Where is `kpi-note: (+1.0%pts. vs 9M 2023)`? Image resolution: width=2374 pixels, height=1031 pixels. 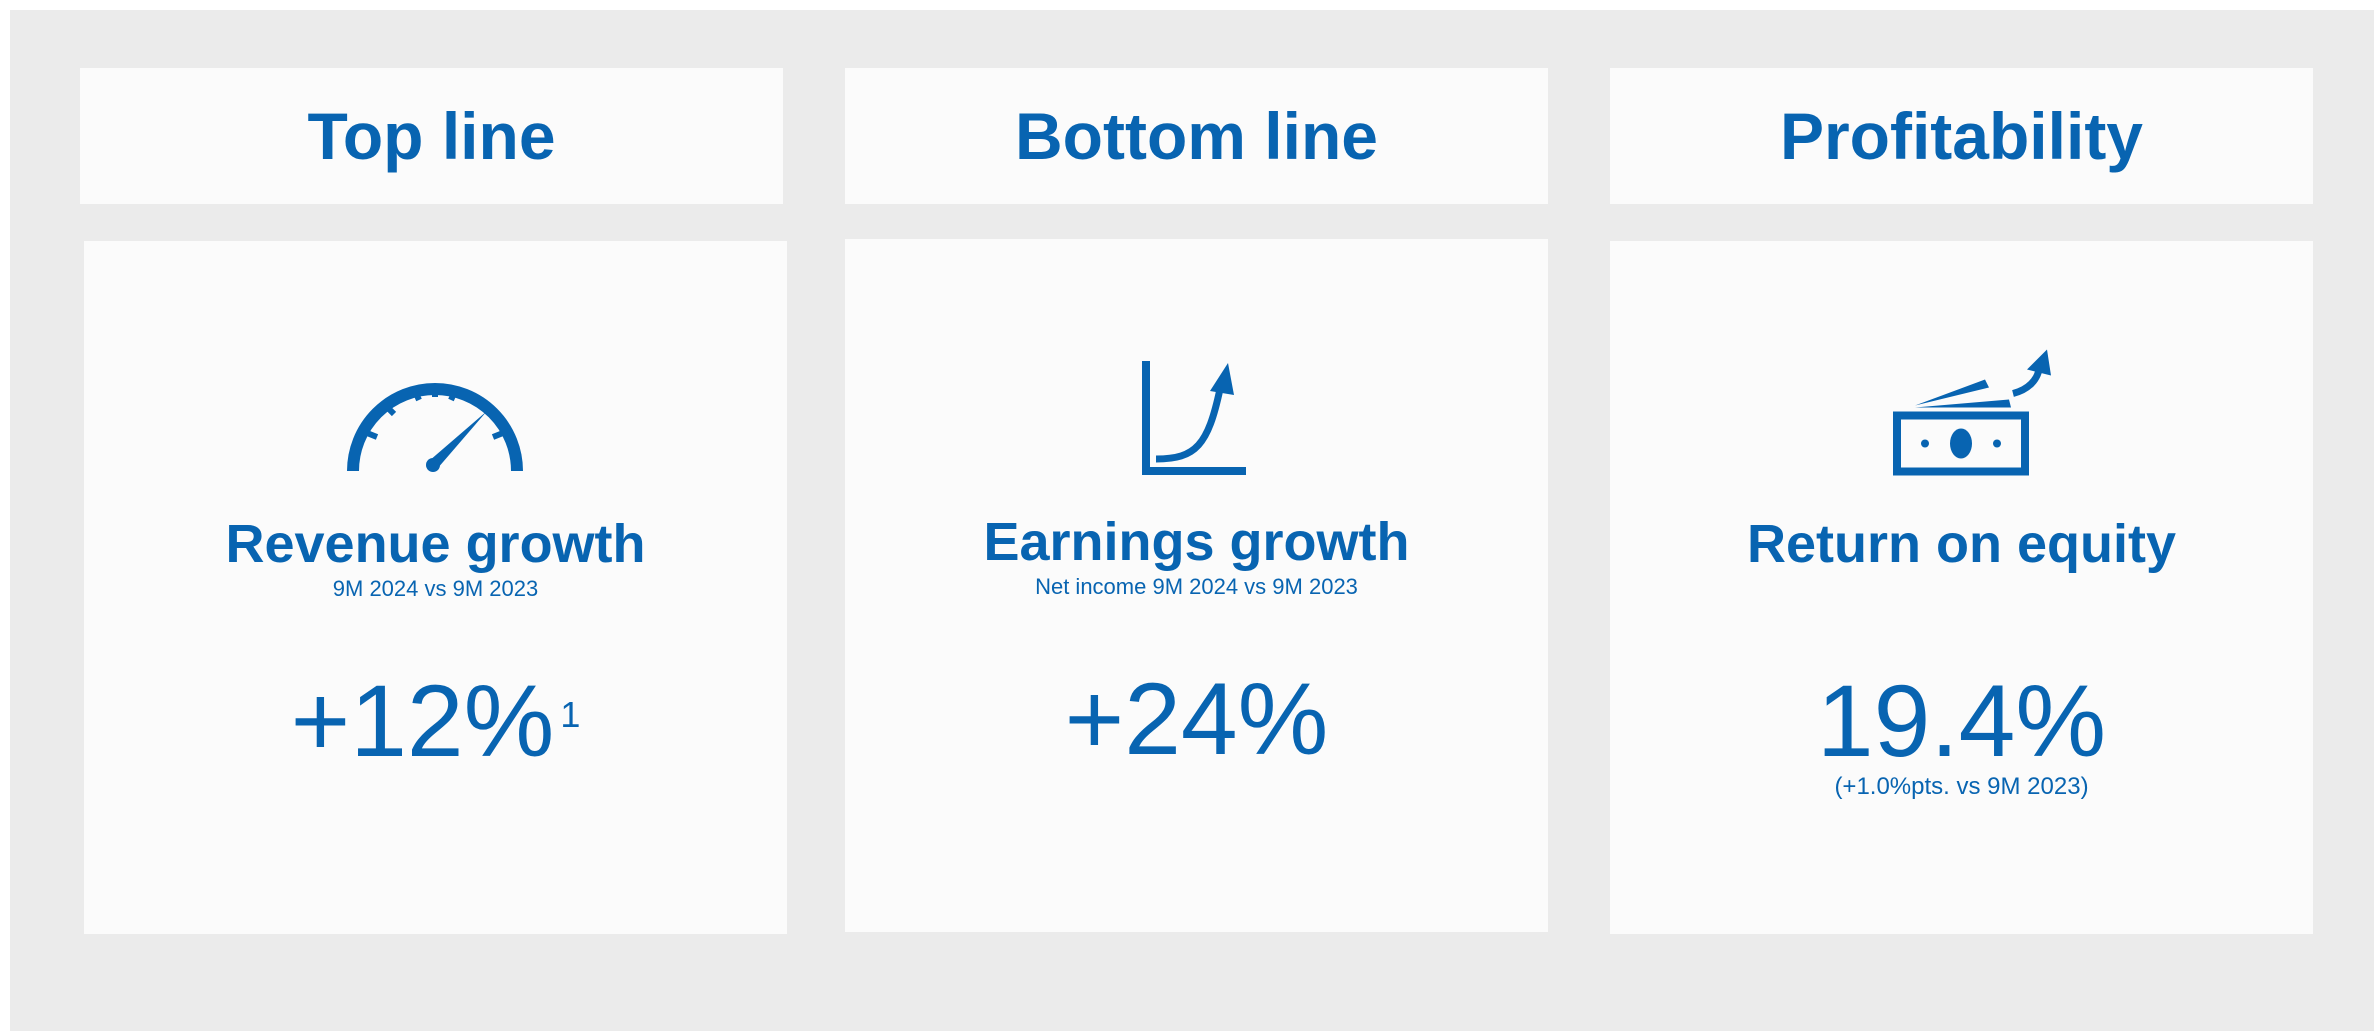
kpi-note: (+1.0%pts. vs 9M 2023) is located at coordinates (1961, 786).